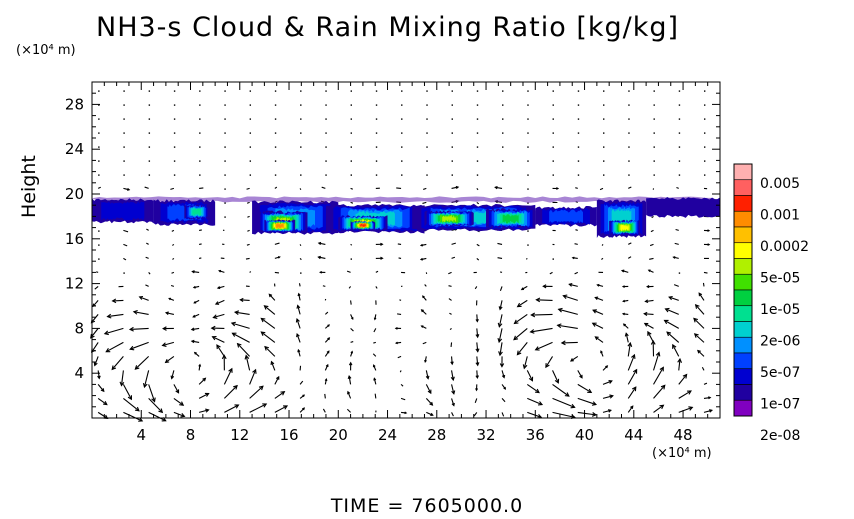 The width and height of the screenshot is (854, 519). I want to click on cloud-contour, so click(510, 218).